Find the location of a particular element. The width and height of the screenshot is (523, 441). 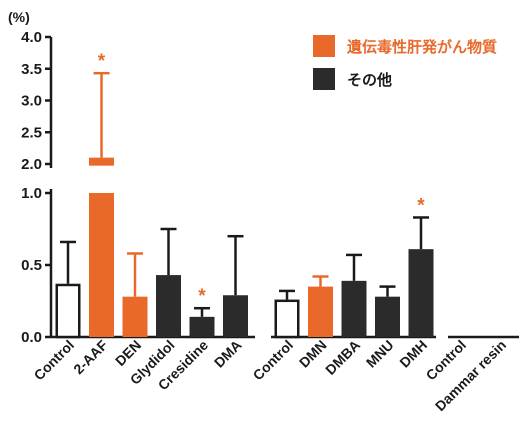

x-tick-label: DMH is located at coordinates (413, 354).